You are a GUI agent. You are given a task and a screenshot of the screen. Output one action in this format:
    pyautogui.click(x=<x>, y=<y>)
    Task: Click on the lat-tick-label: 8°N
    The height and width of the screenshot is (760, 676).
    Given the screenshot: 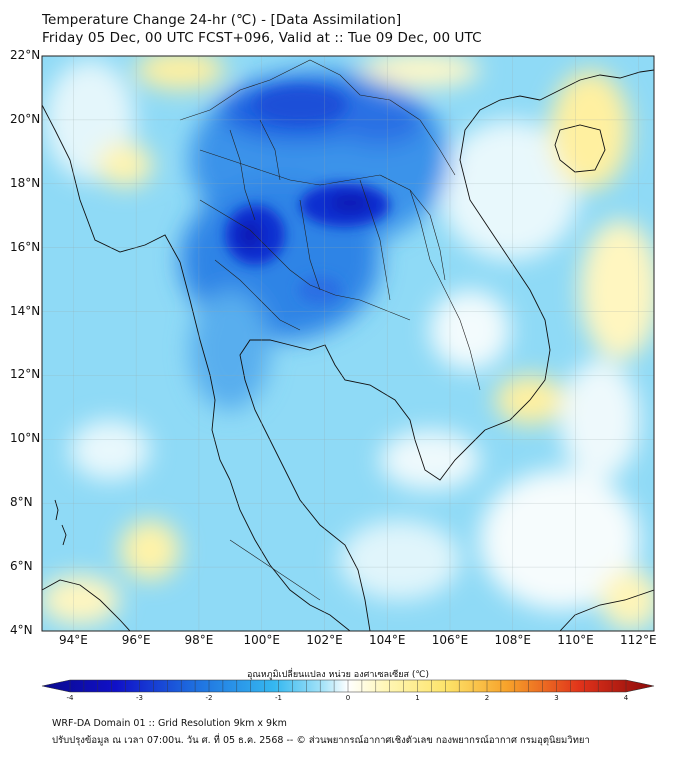 What is the action you would take?
    pyautogui.click(x=21, y=502)
    